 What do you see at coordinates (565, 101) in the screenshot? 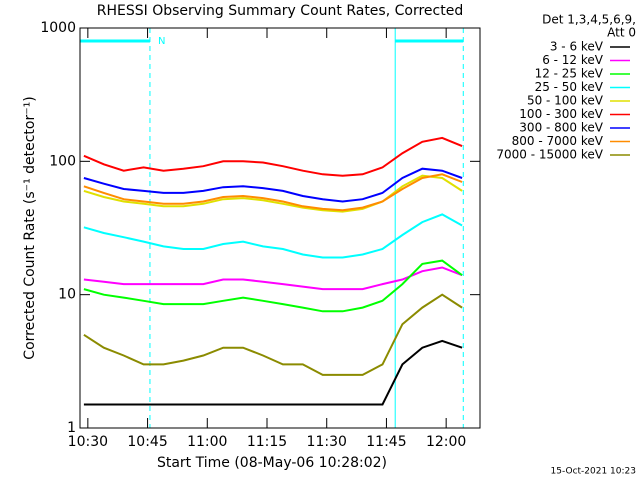
I see `legend-label: 50 - 100 keV` at bounding box center [565, 101].